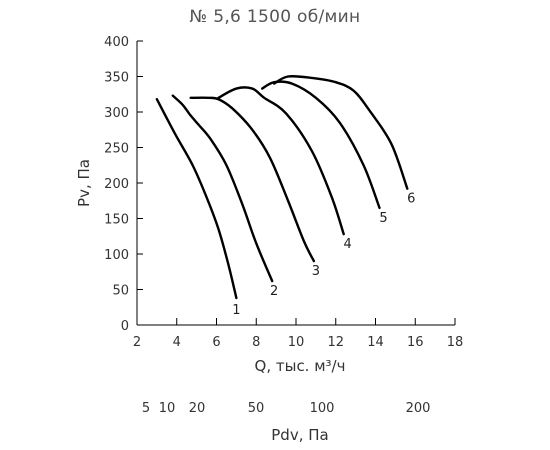 This screenshot has width=550, height=450. Describe the element at coordinates (256, 342) in the screenshot. I see `x-tick-label: 8` at that location.